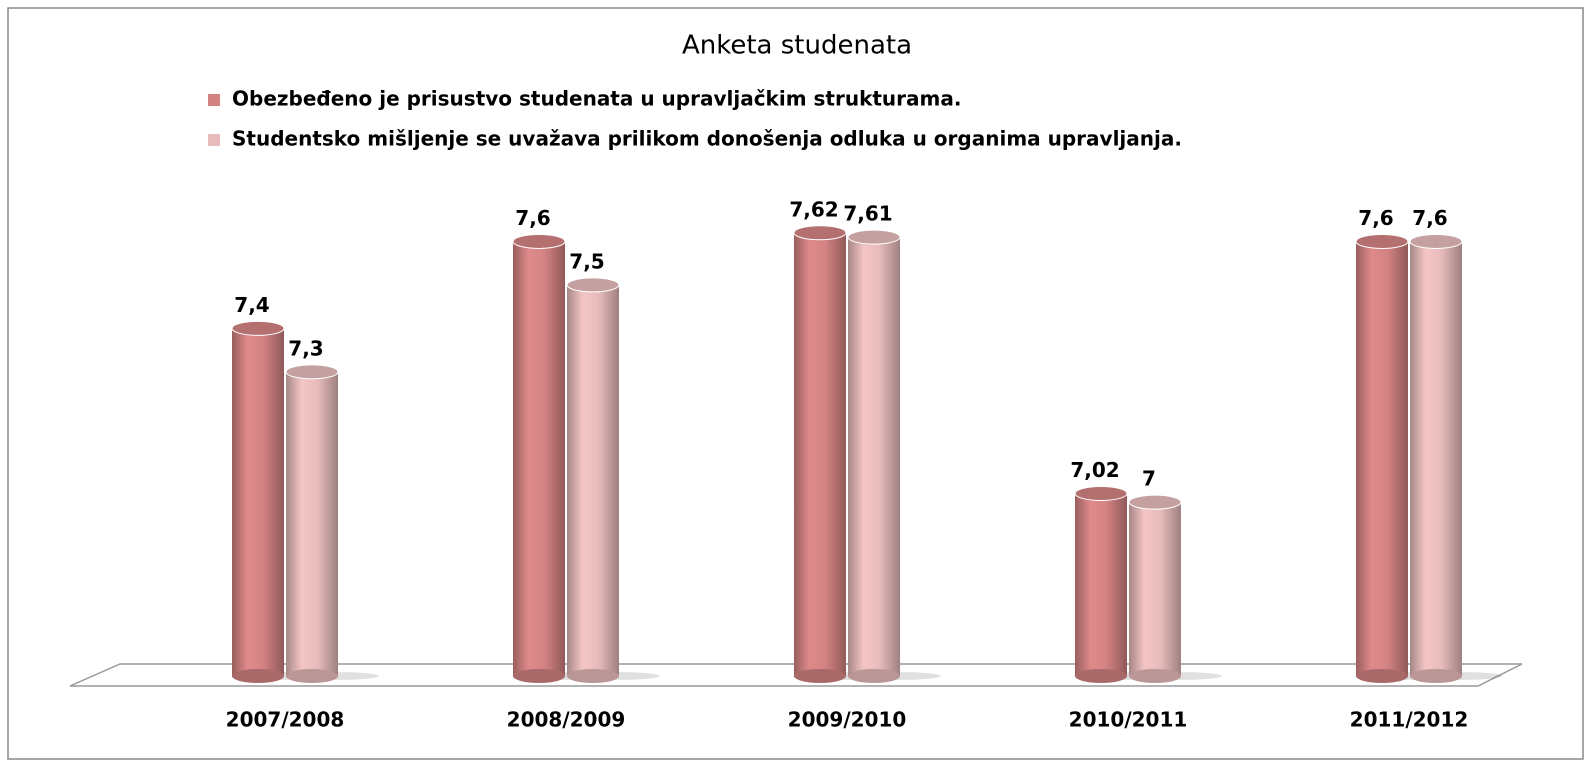  I want to click on chart-title: Anketa studenata, so click(797, 46).